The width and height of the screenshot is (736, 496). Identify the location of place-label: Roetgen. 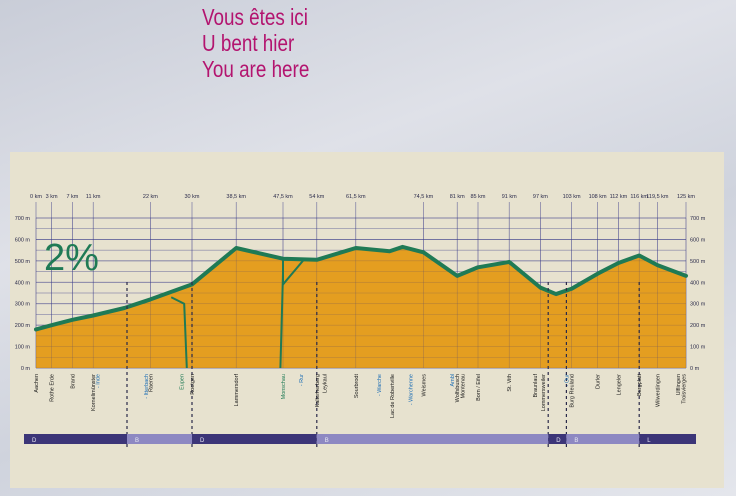
(193, 384).